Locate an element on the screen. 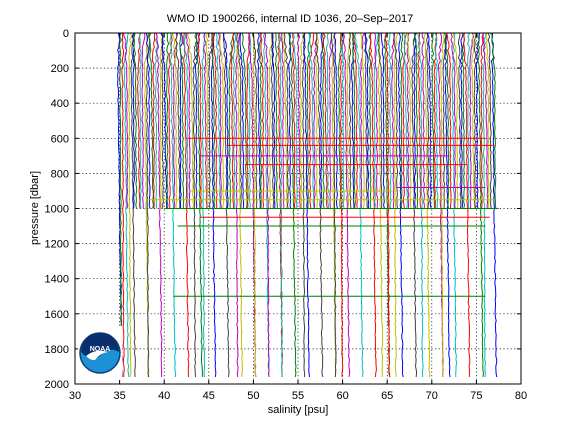 This screenshot has width=576, height=432. x-axis-title: salinity [psu] is located at coordinates (298, 410).